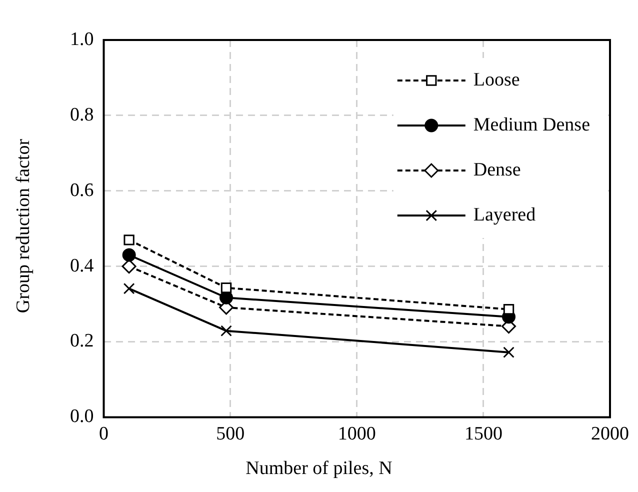  I want to click on x-axis-title: Number of piles, N, so click(319, 469).